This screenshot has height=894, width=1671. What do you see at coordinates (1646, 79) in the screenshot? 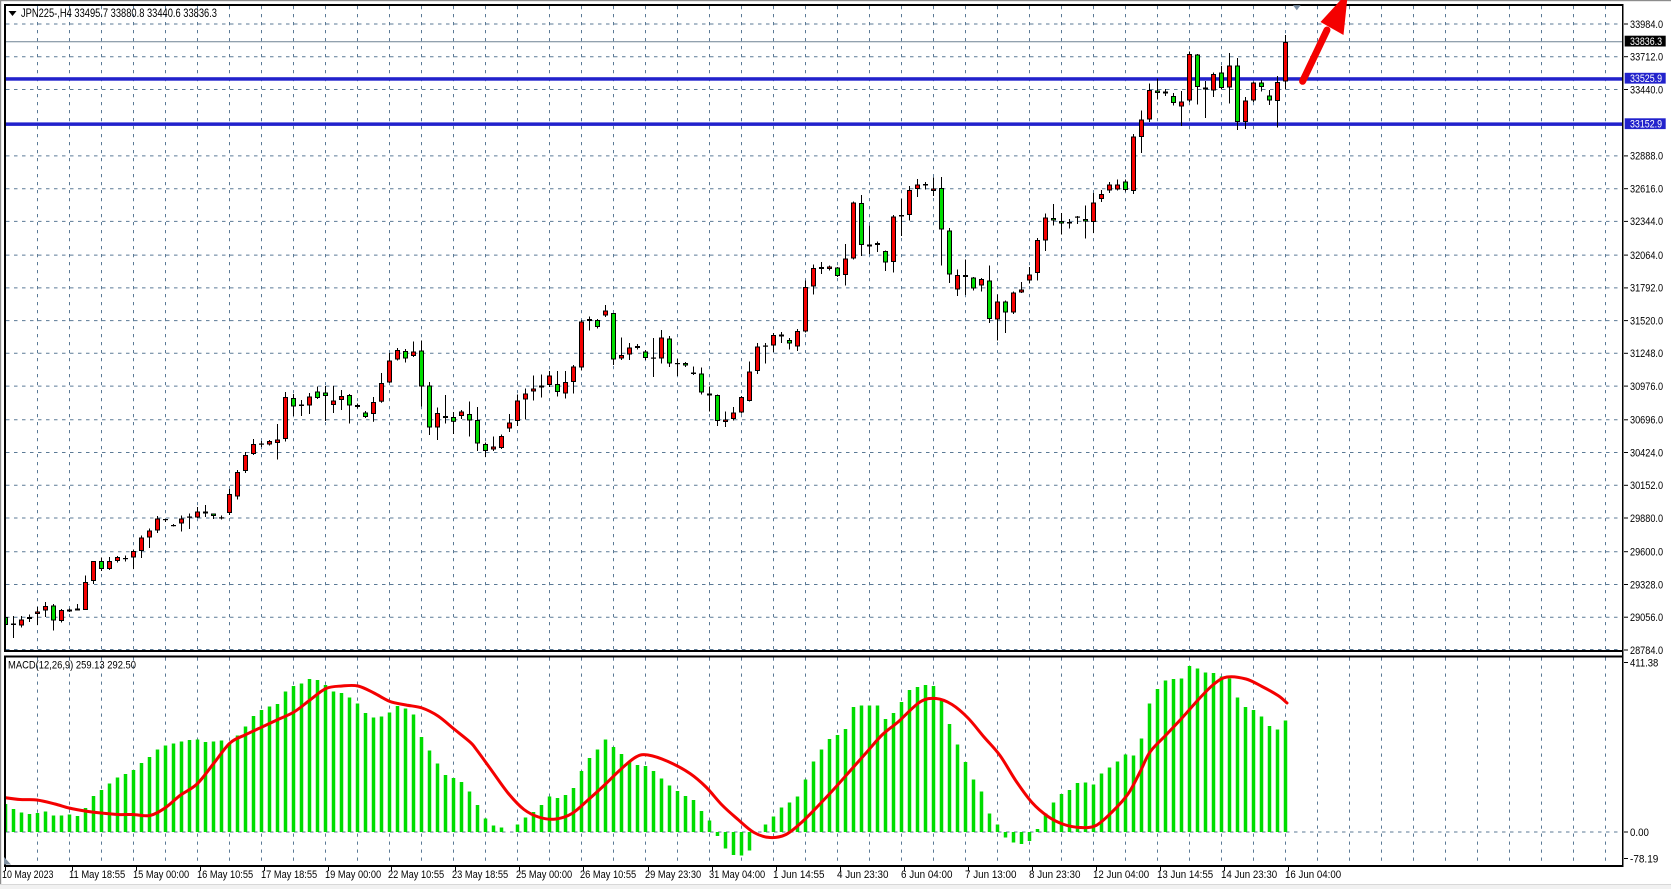
I see `svg-text: 33525.9` at bounding box center [1646, 79].